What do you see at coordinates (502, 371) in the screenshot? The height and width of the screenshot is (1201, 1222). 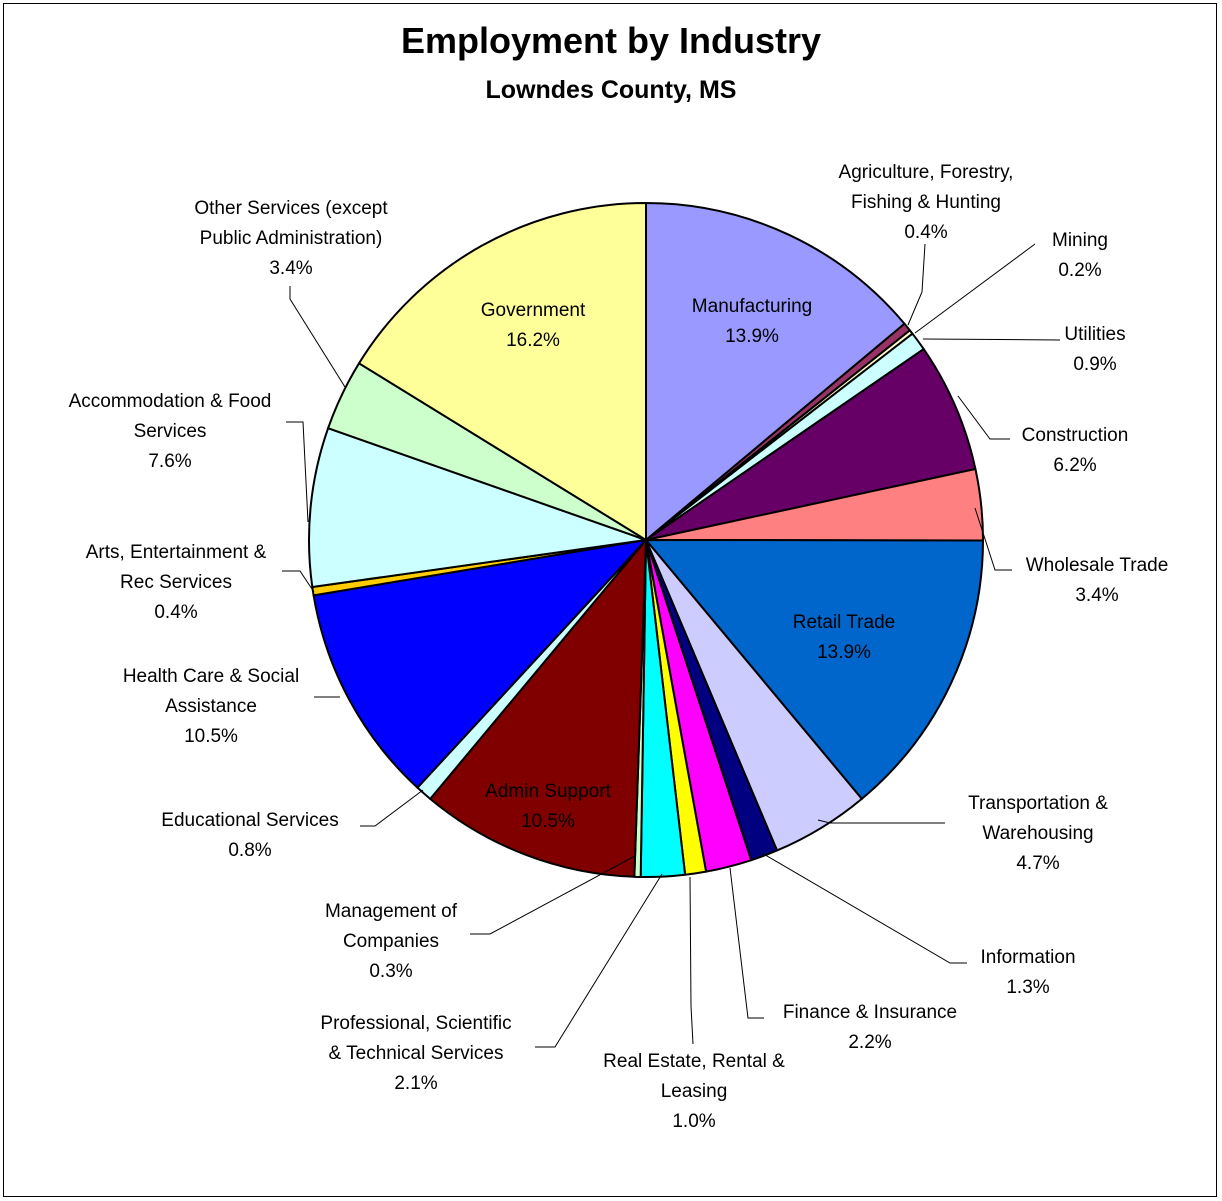 I see `slice-government` at bounding box center [502, 371].